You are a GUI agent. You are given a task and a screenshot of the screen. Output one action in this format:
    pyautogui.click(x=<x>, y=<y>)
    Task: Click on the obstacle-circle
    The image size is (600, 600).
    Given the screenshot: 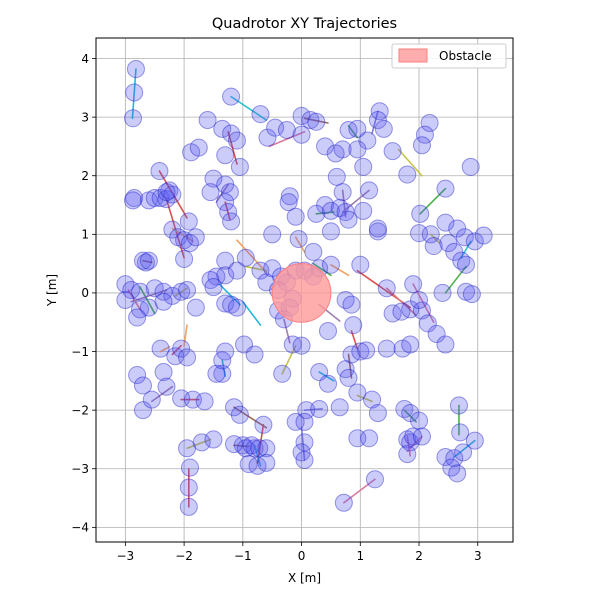 What is the action you would take?
    pyautogui.click(x=301, y=293)
    